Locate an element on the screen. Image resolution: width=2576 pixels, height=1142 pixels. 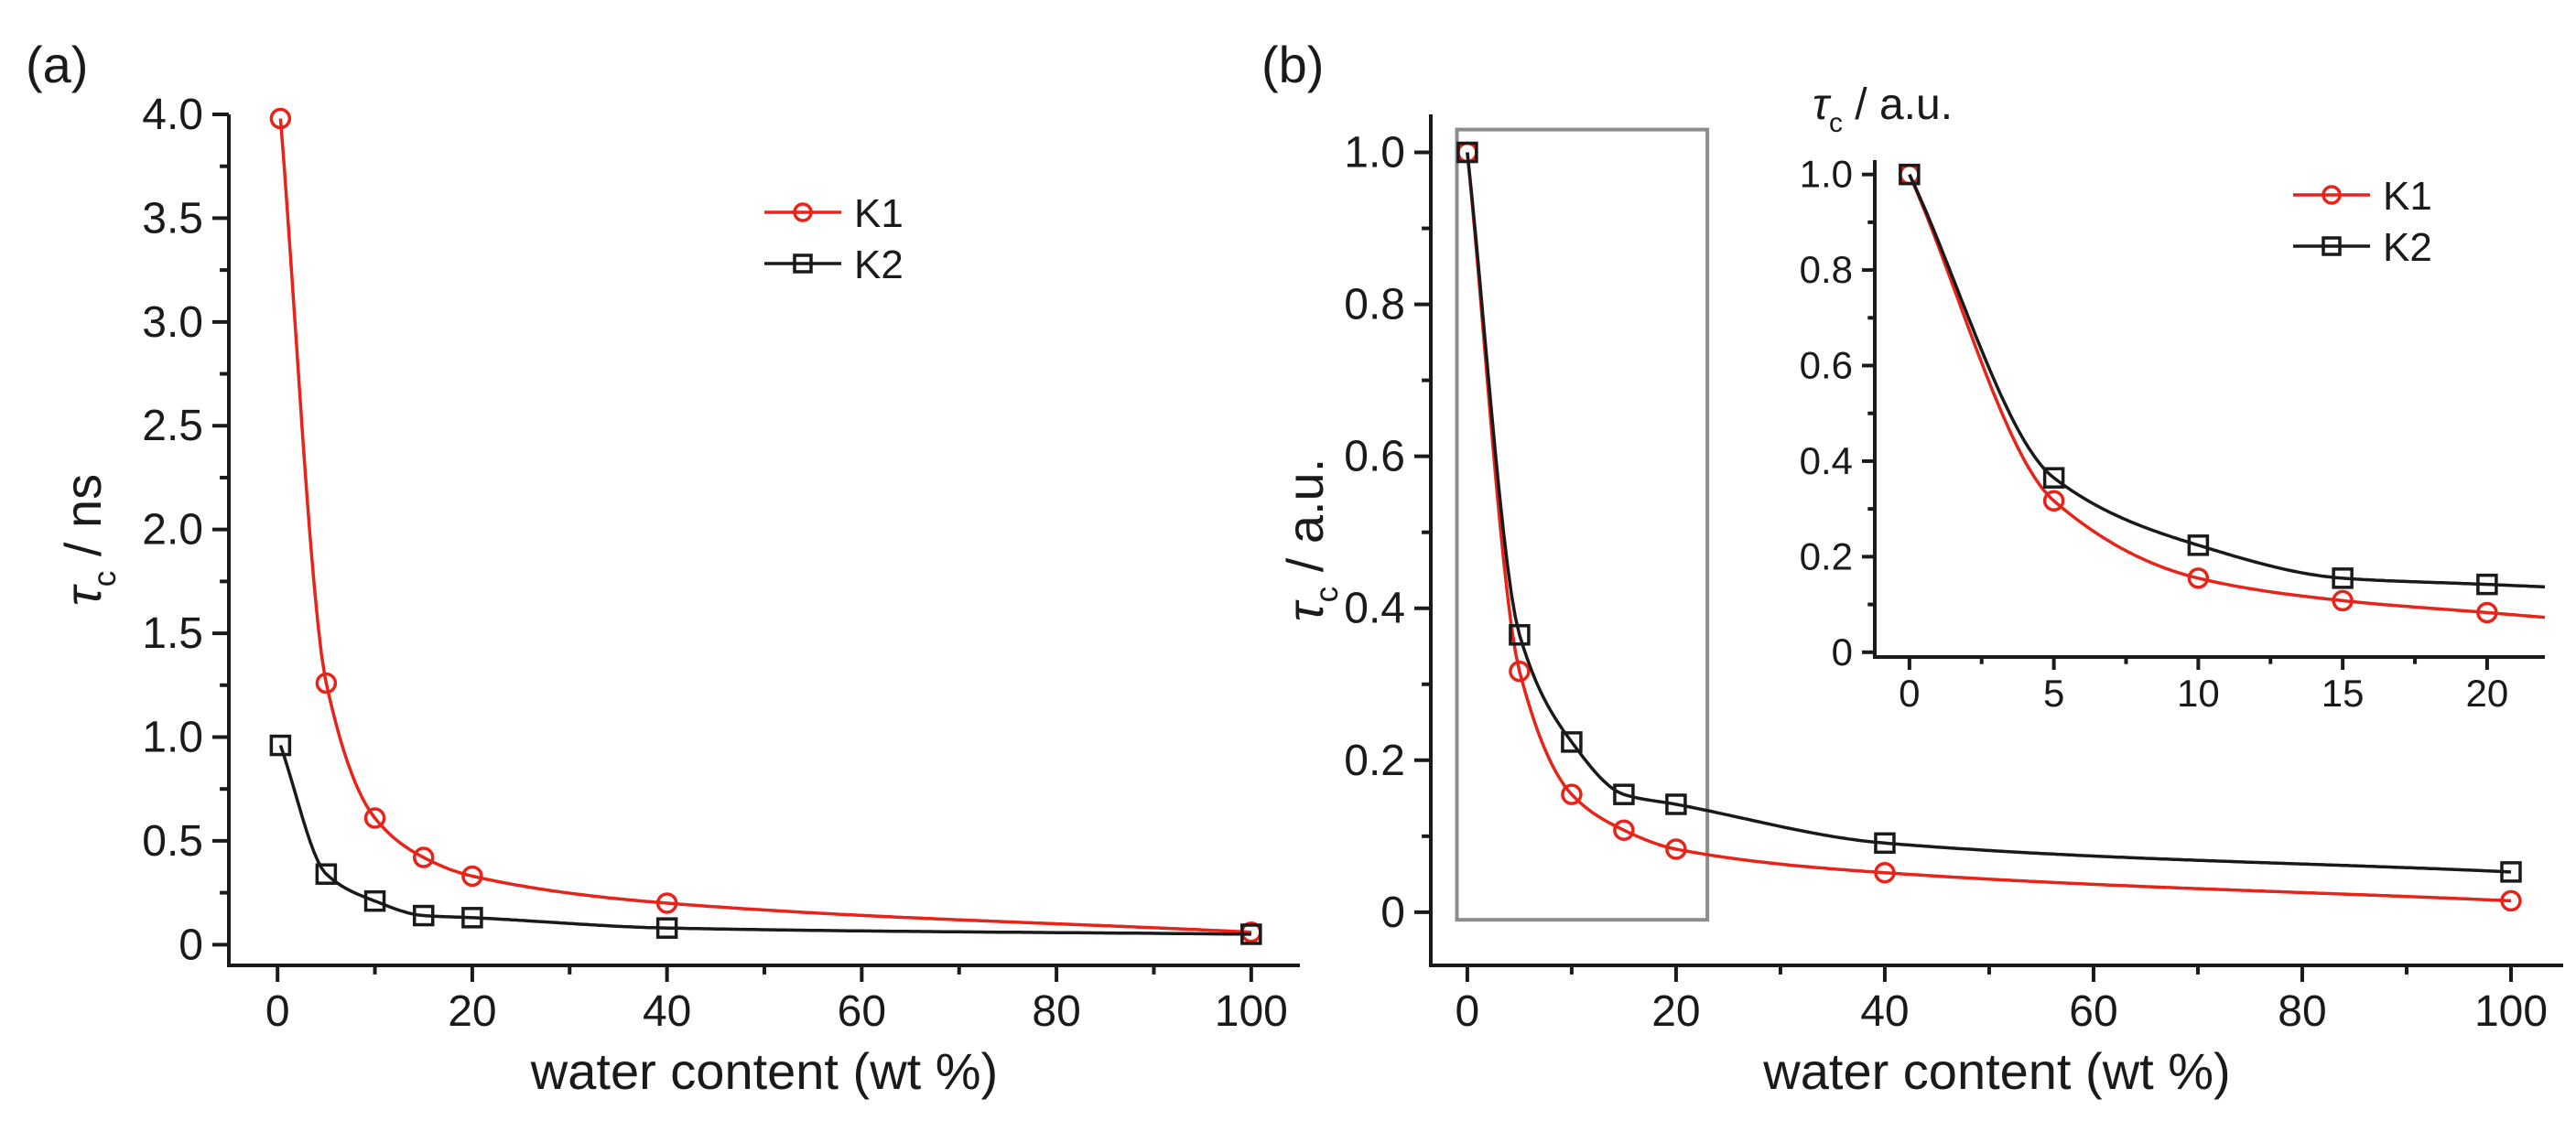
inset-y-label-subscript: c is located at coordinates (1836, 123).